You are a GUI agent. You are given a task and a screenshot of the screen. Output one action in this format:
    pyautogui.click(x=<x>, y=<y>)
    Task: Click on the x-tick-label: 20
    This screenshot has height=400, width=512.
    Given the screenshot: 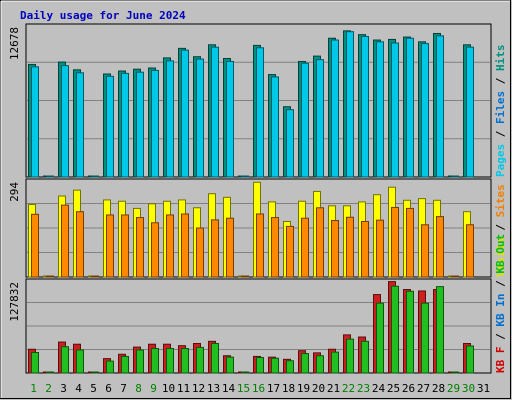 What is the action you would take?
    pyautogui.click(x=318, y=388)
    